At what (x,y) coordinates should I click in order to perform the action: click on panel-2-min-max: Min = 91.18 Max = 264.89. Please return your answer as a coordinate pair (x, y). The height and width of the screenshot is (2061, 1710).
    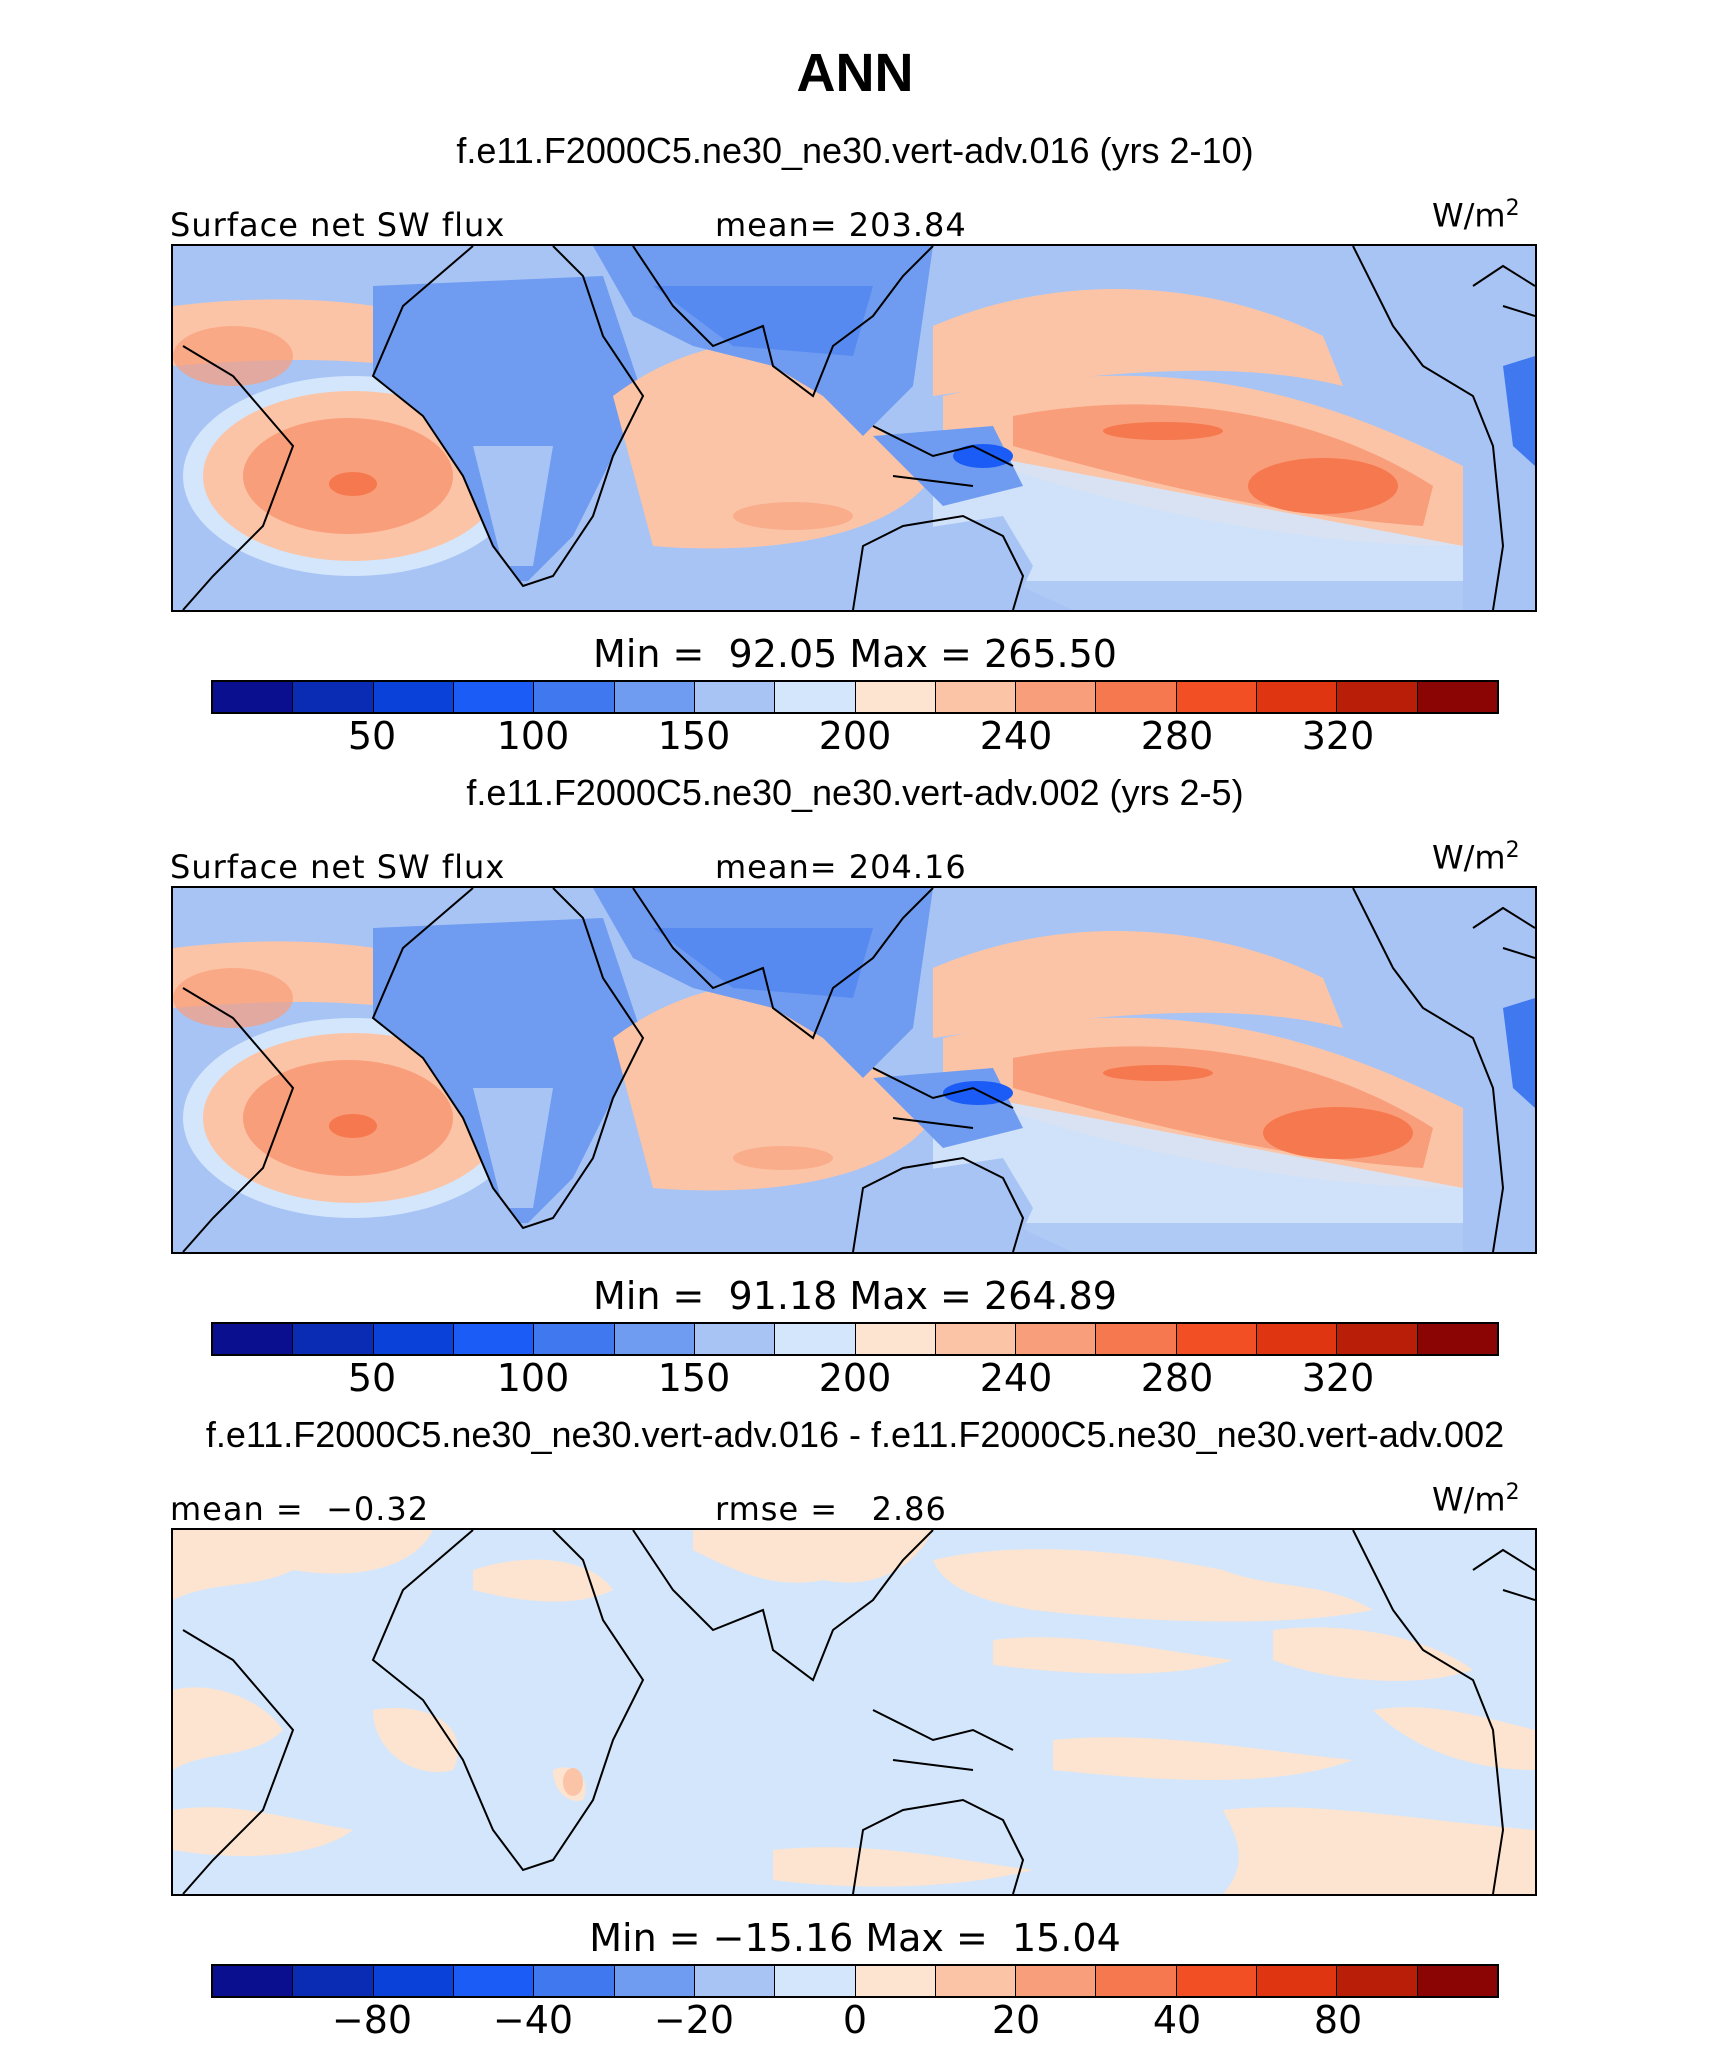
    Looking at the image, I should click on (855, 1296).